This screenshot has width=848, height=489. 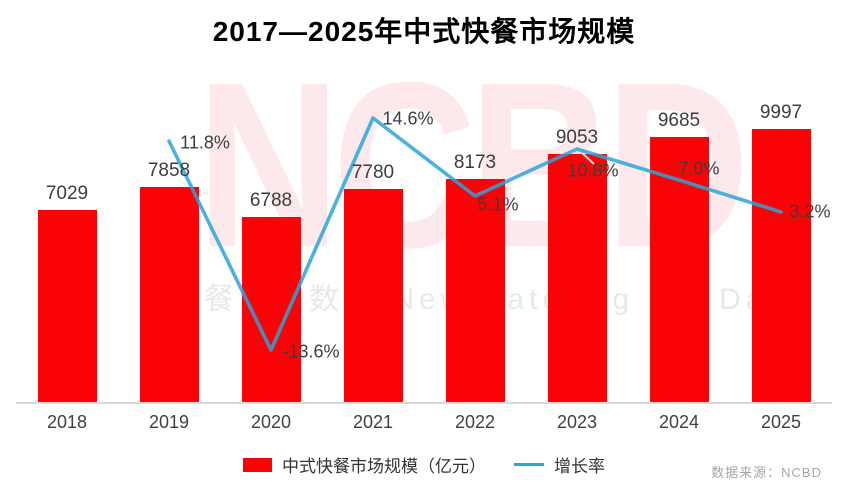 I want to click on bar-value-label: 9053, so click(x=577, y=137).